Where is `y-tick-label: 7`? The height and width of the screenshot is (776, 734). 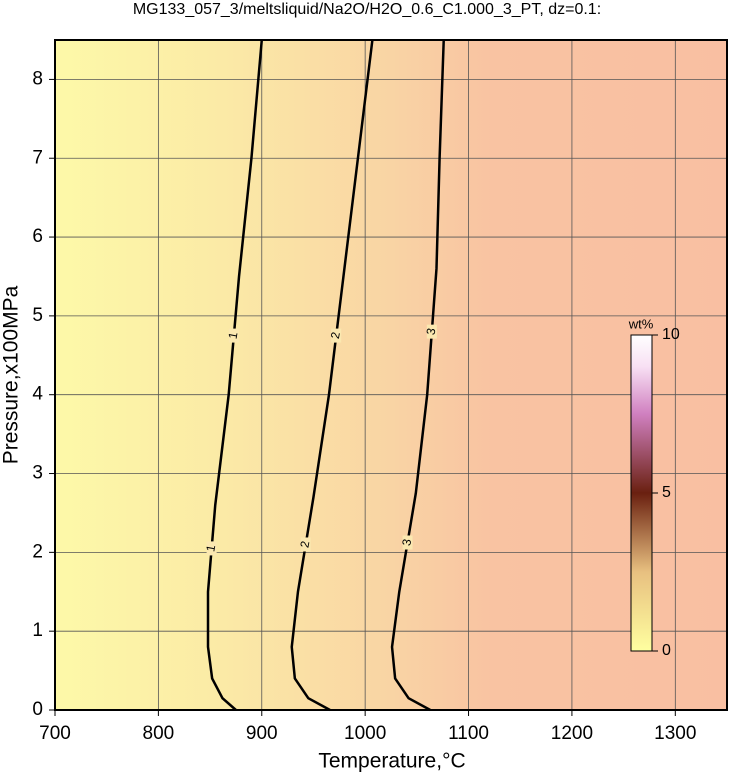 y-tick-label: 7 is located at coordinates (37, 157).